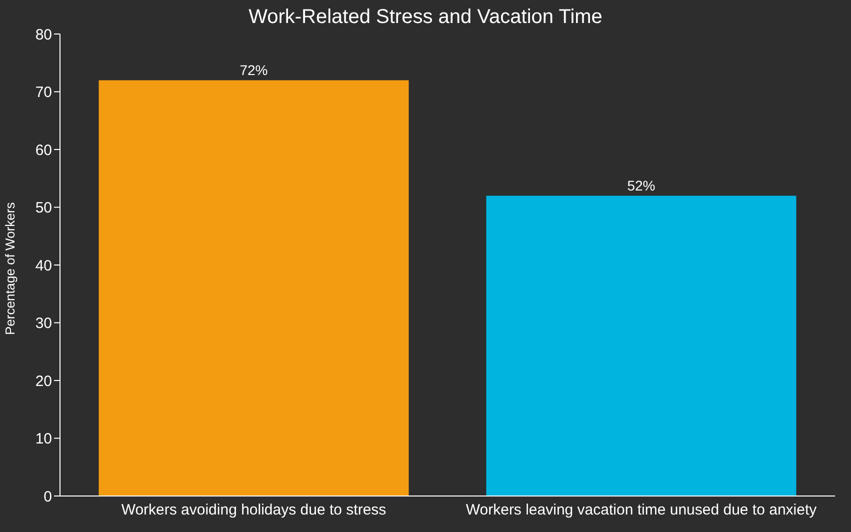 This screenshot has width=851, height=532. What do you see at coordinates (43, 323) in the screenshot?
I see `y-tick-label: 30` at bounding box center [43, 323].